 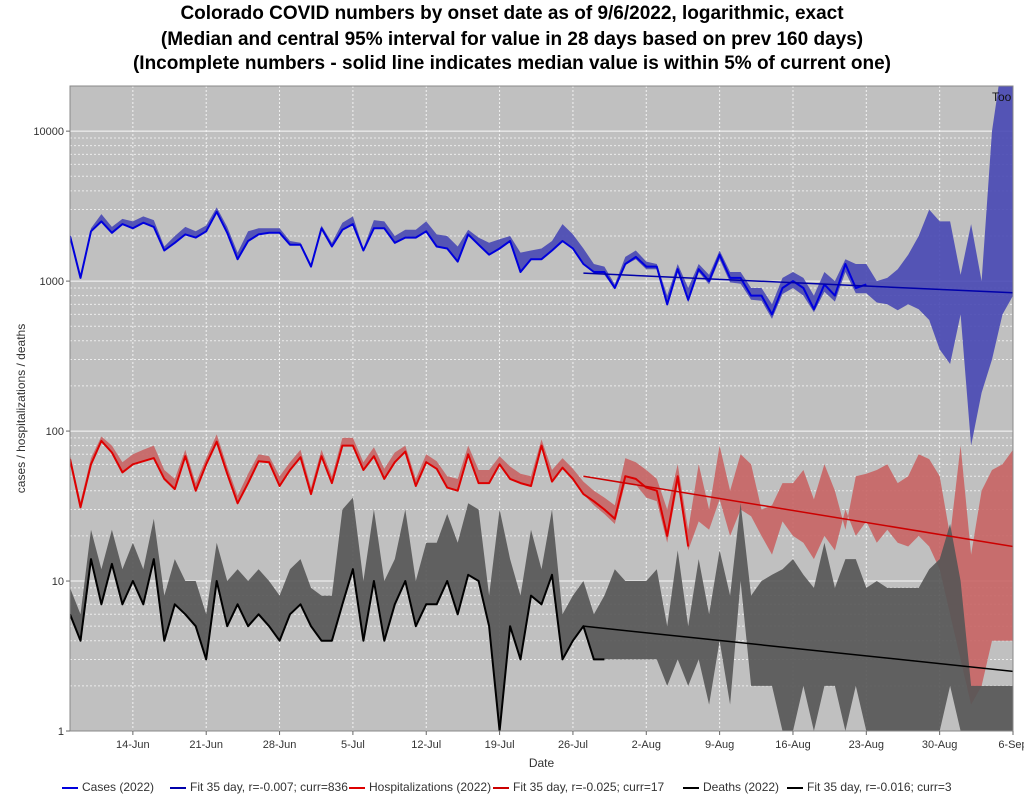 I want to click on x-tick-label: 21-Jun, so click(x=206, y=745).